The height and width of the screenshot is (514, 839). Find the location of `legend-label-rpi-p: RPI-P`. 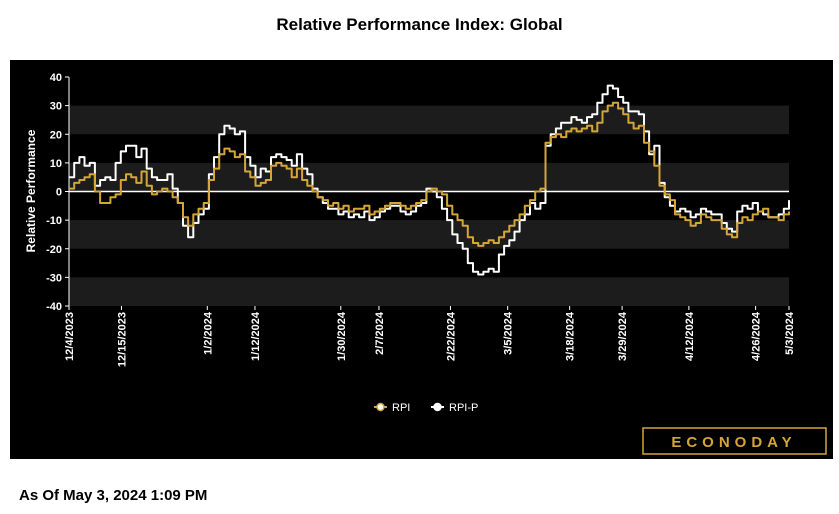

legend-label-rpi-p: RPI-P is located at coordinates (463, 408).